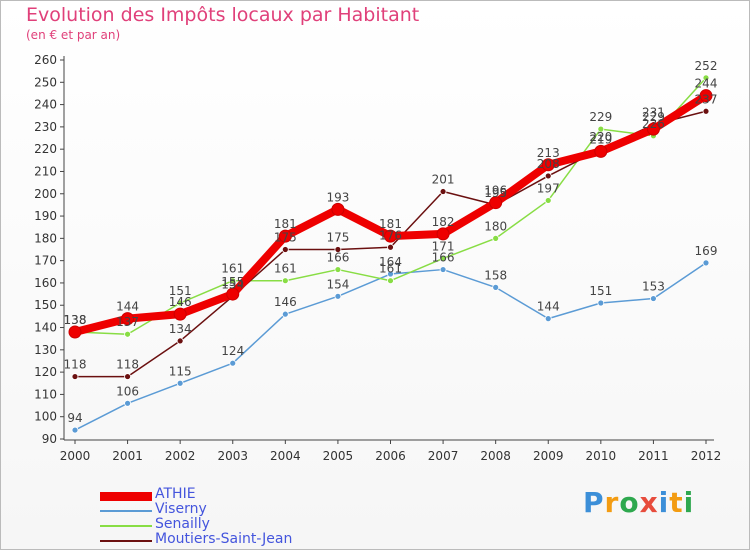 This screenshot has width=750, height=550. What do you see at coordinates (548, 307) in the screenshot?
I see `data-label-viserny: 144` at bounding box center [548, 307].